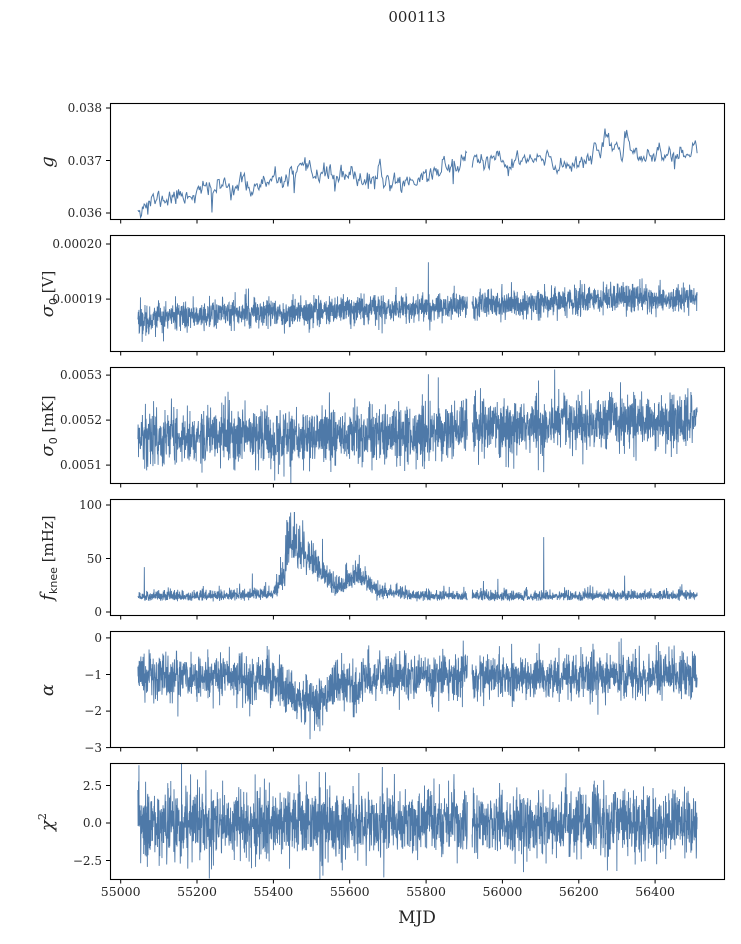 The image size is (741, 944). I want to click on y-tick-label: 0.0052, so click(81, 420).